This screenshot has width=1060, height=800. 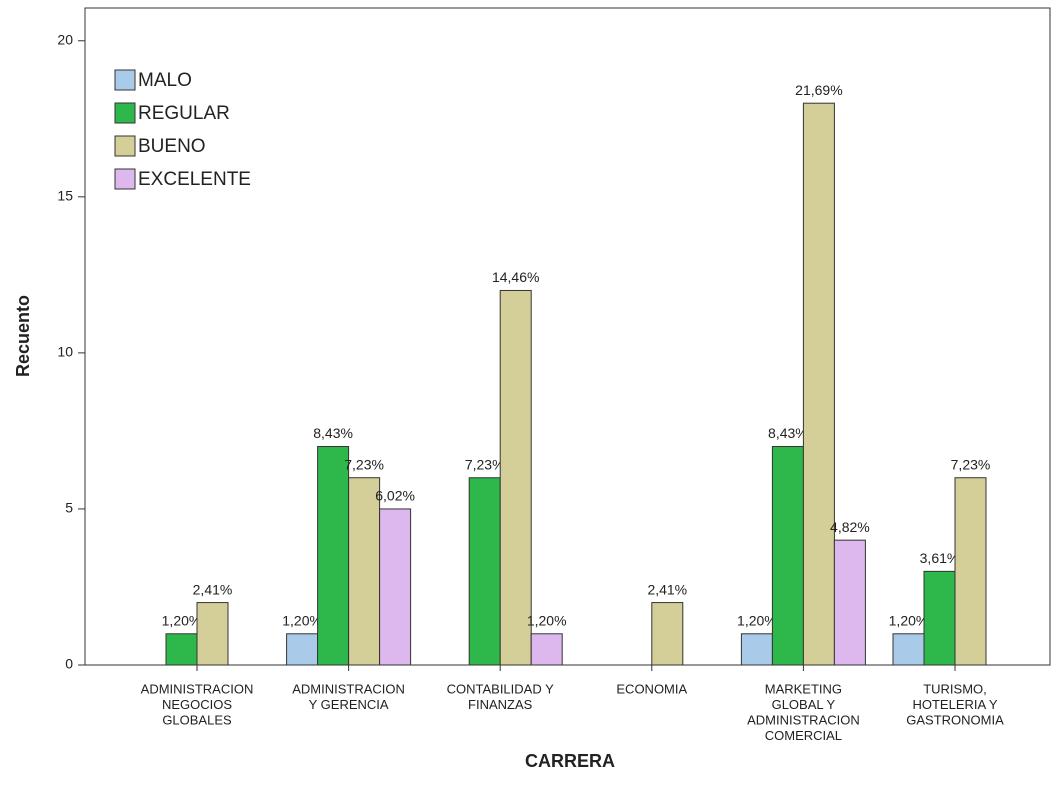 What do you see at coordinates (65, 352) in the screenshot?
I see `y-tick-label: 10` at bounding box center [65, 352].